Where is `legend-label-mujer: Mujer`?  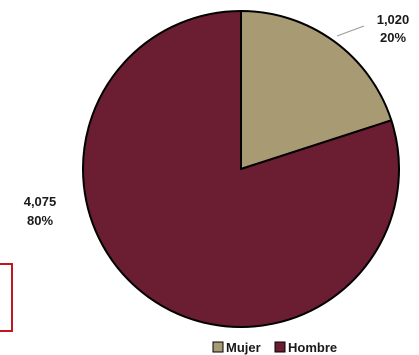
legend-label-mujer: Mujer is located at coordinates (243, 347).